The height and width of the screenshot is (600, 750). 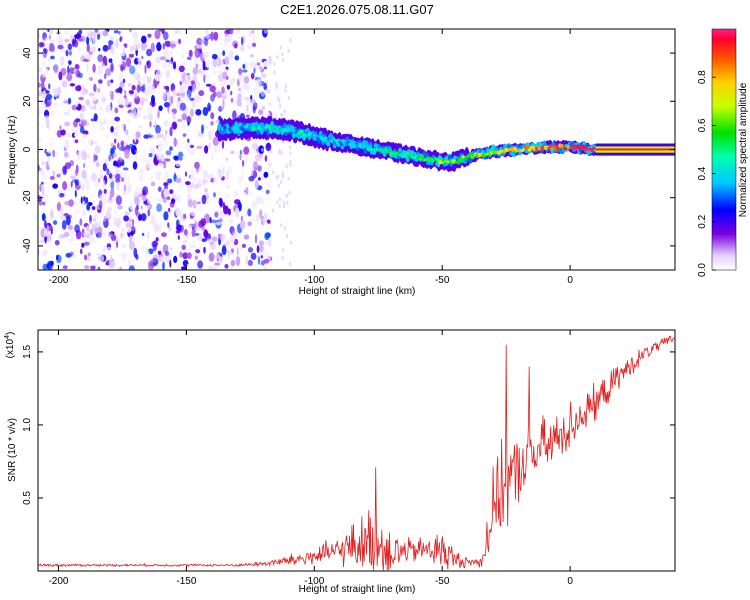 What do you see at coordinates (58, 581) in the screenshot?
I see `x-tick-label: -200` at bounding box center [58, 581].